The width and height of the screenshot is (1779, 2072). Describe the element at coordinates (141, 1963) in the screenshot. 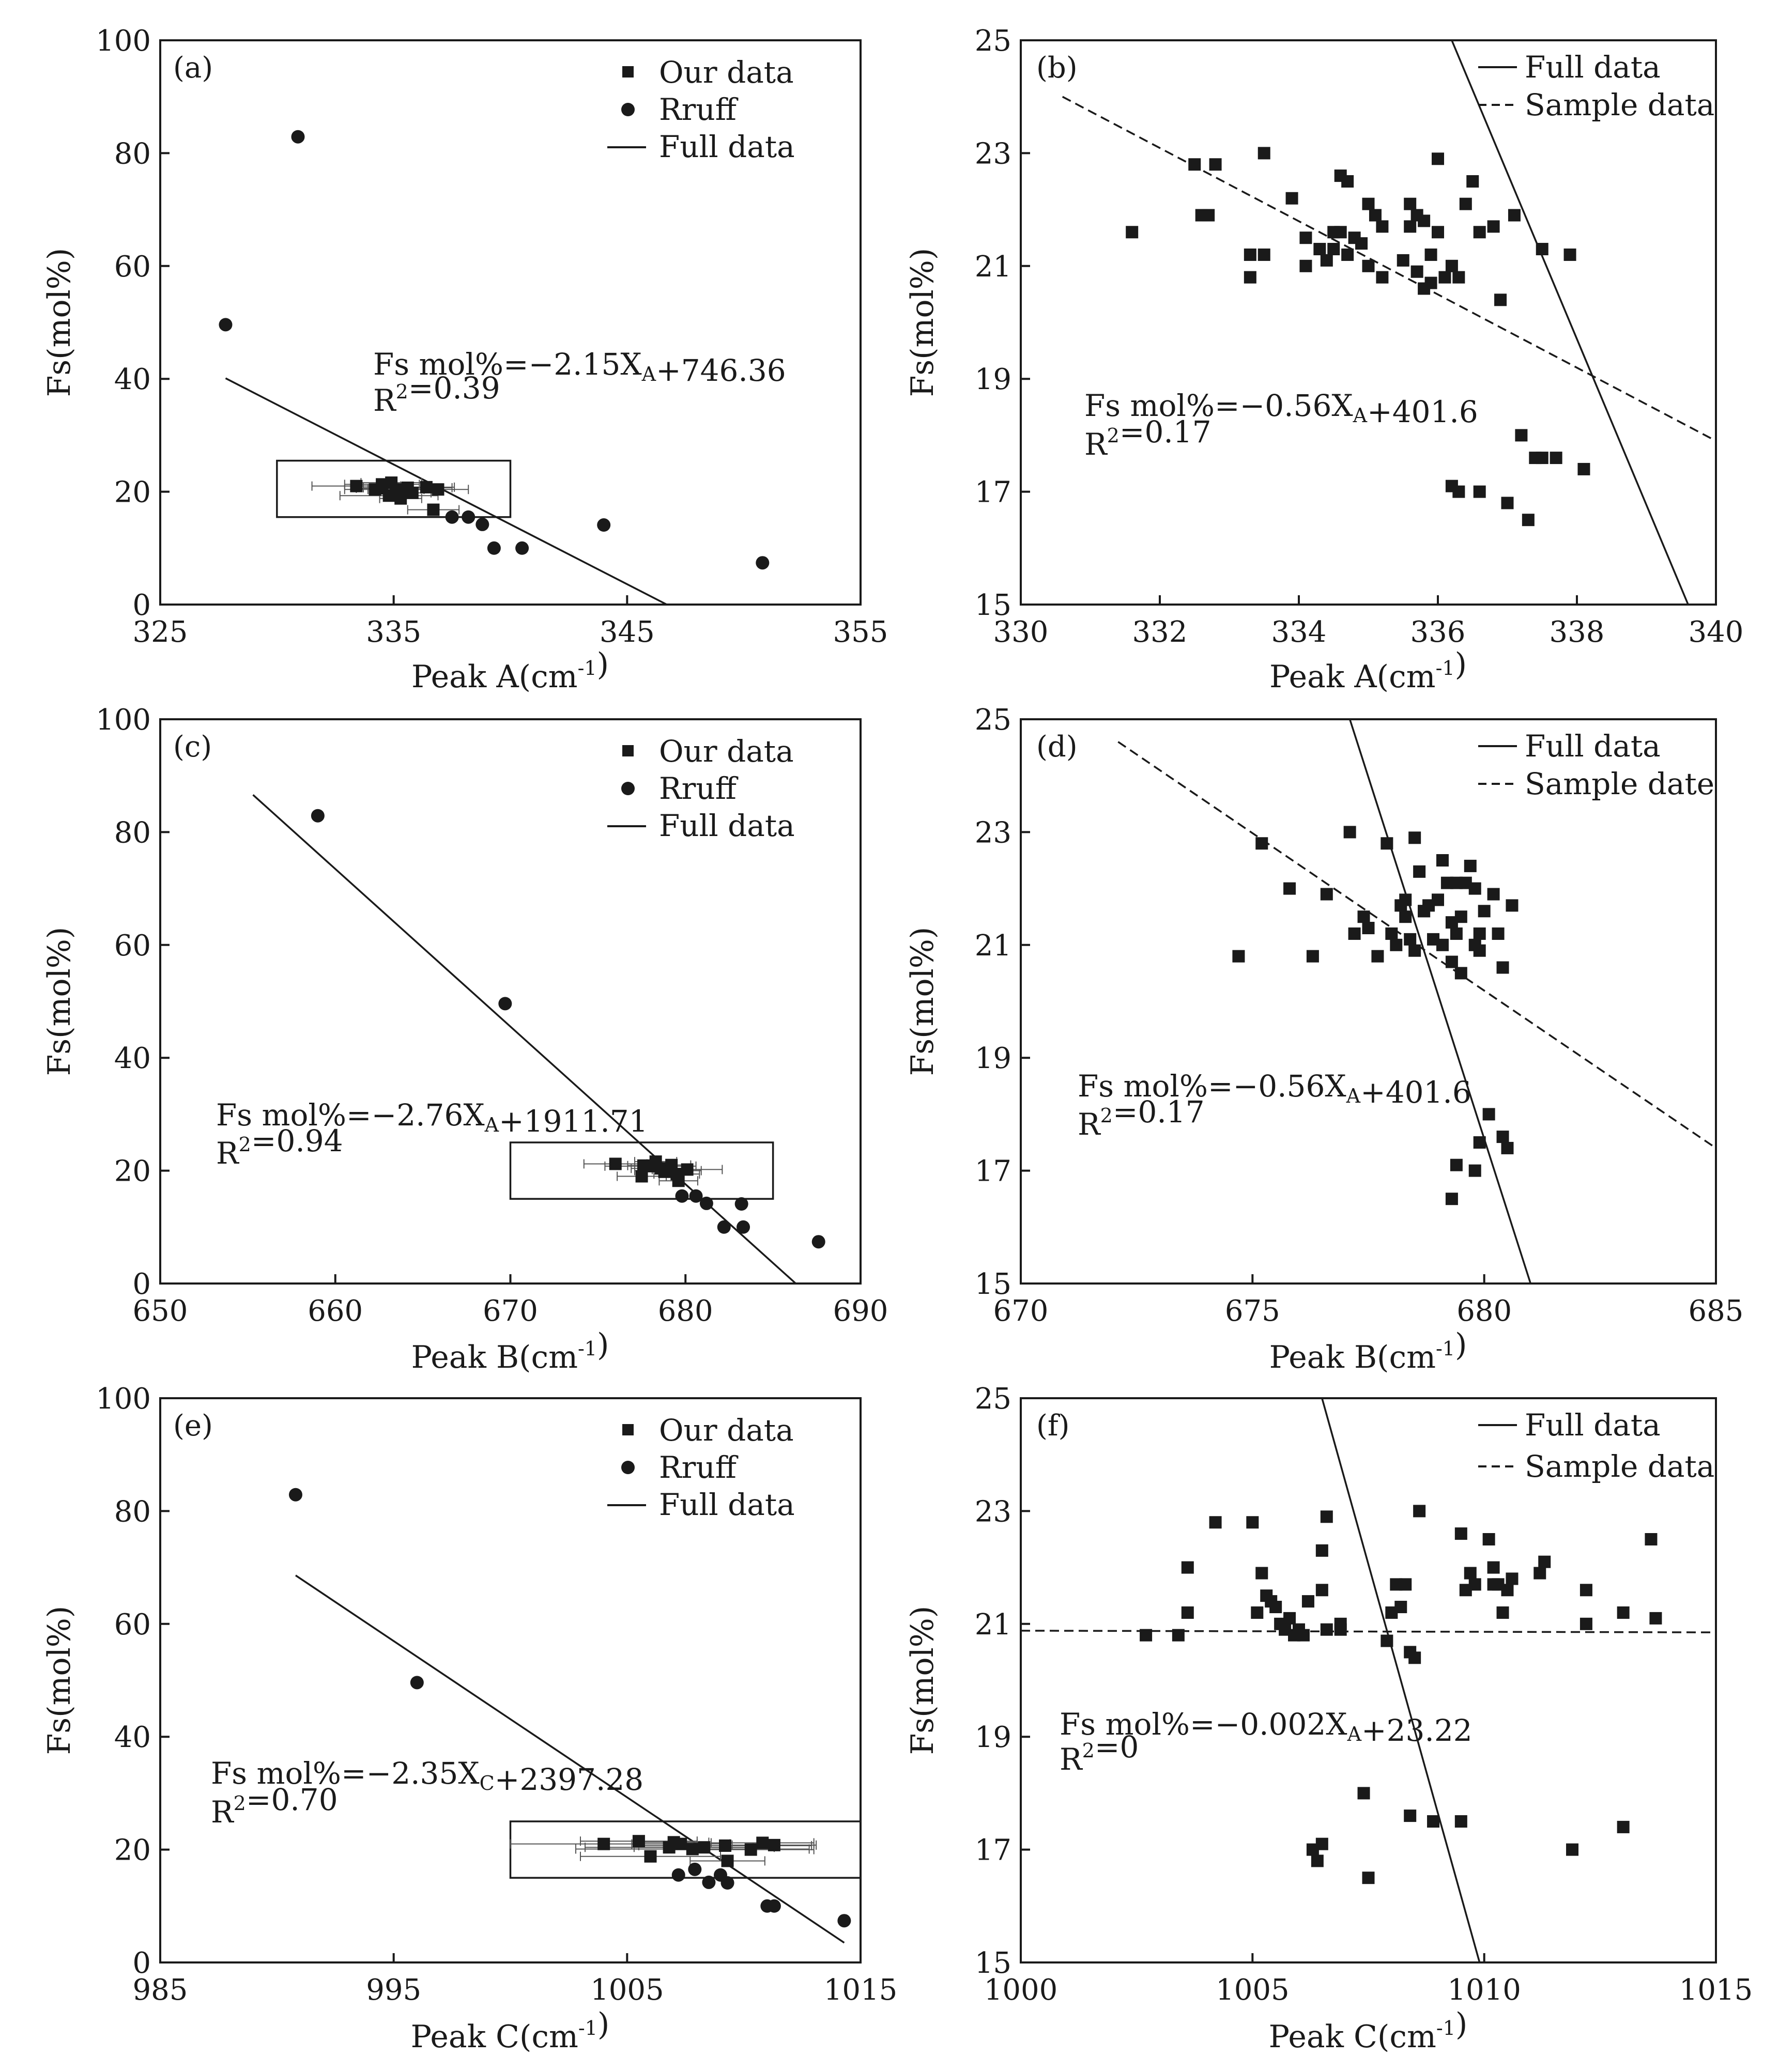

I see `y-tick-label: 0` at that location.